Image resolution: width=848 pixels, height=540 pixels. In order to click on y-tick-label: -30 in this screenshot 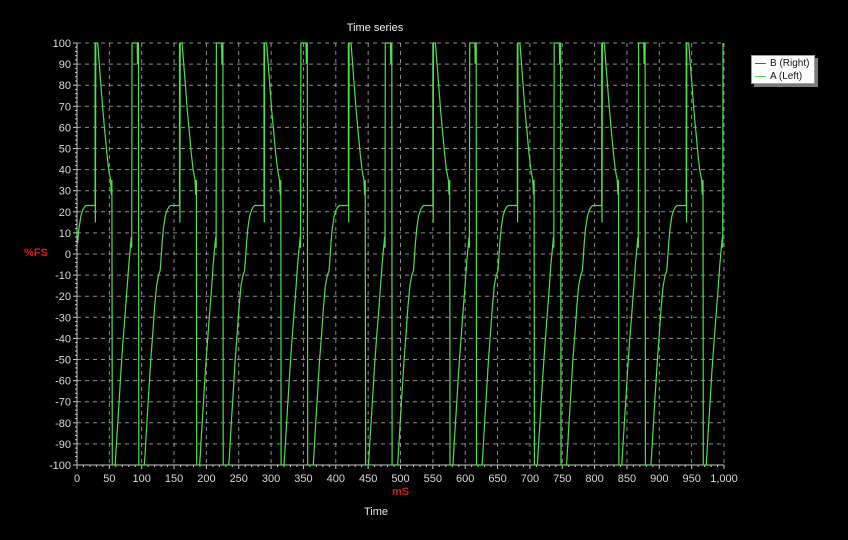, I will do `click(63, 318)`.